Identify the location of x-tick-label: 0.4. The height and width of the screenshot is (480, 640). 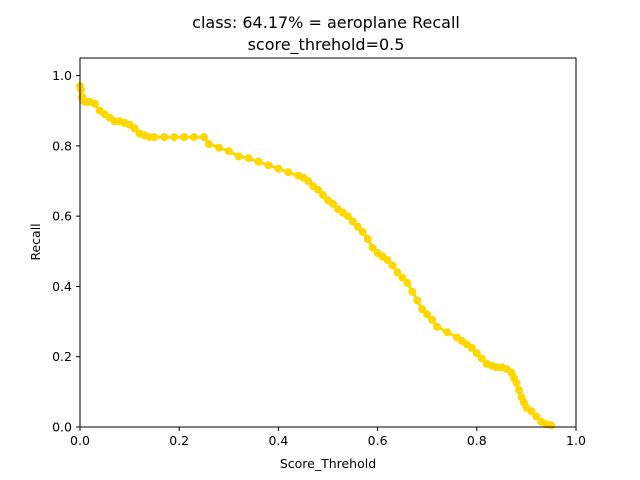
(278, 440).